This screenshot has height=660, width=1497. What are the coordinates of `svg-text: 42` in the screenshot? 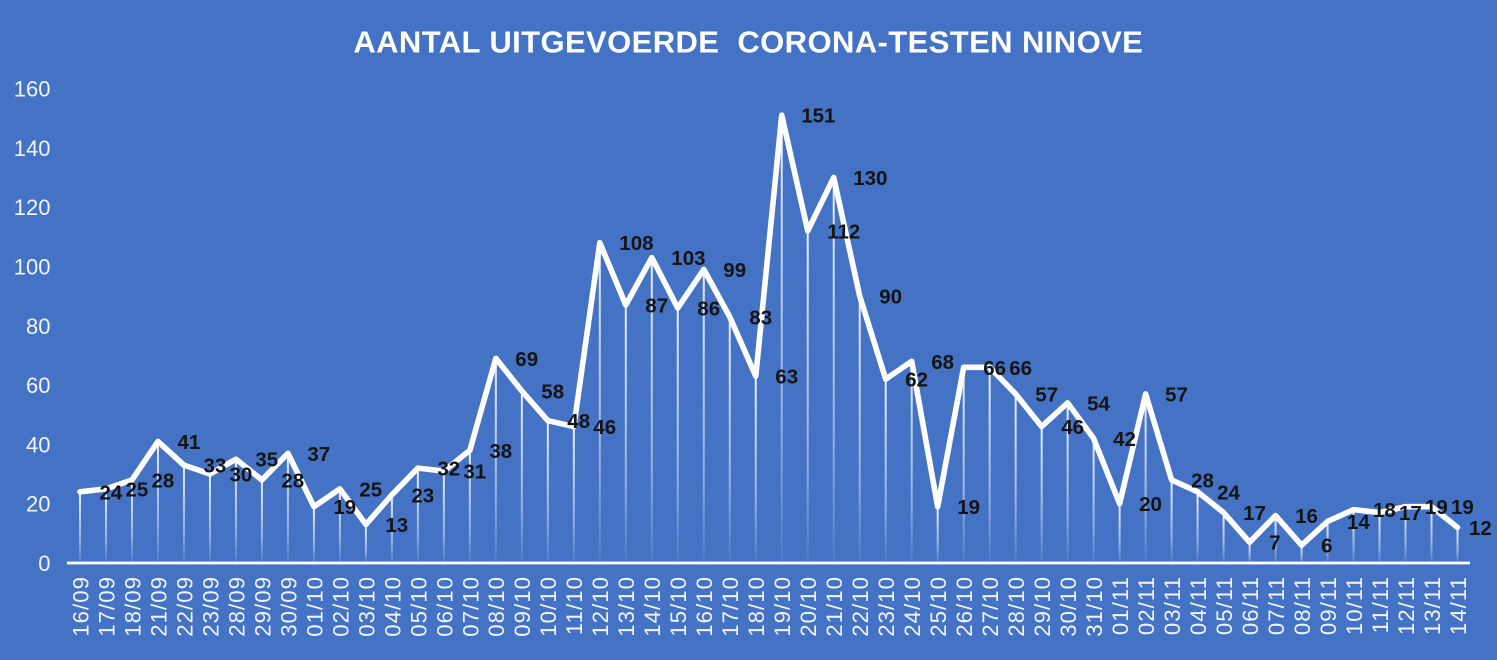 It's located at (1124, 439).